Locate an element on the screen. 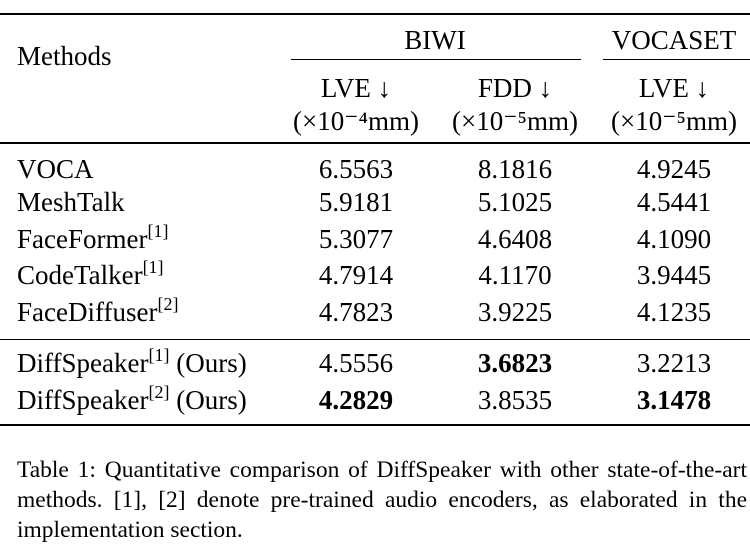  table-cell: 4.1090 is located at coordinates (674, 239).